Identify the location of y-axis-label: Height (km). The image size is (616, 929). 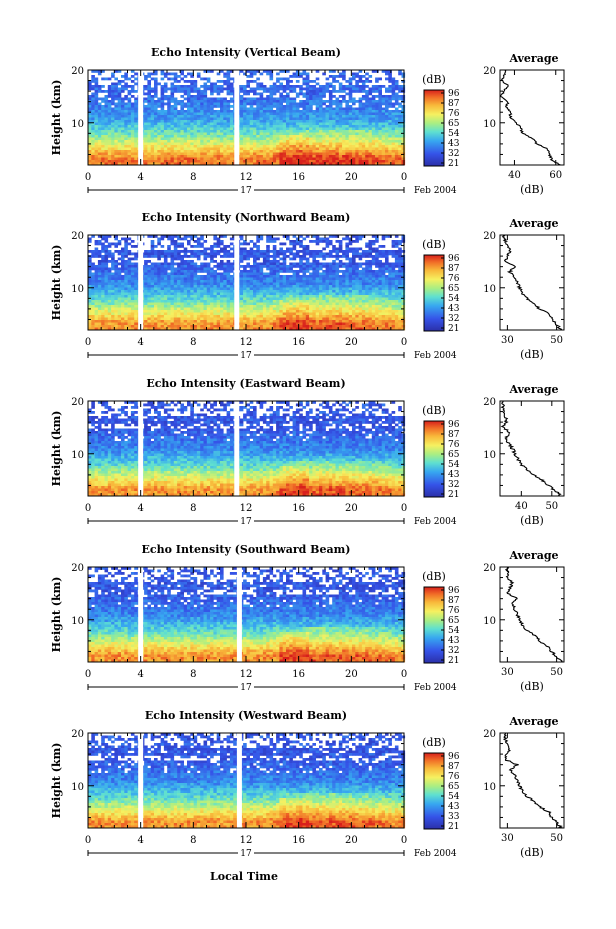
(56, 449).